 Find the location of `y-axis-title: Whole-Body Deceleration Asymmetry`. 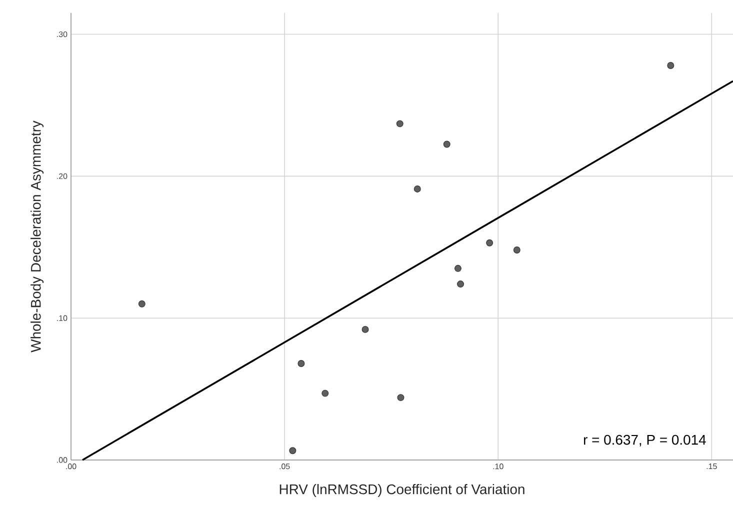

y-axis-title: Whole-Body Deceleration Asymmetry is located at coordinates (37, 236).